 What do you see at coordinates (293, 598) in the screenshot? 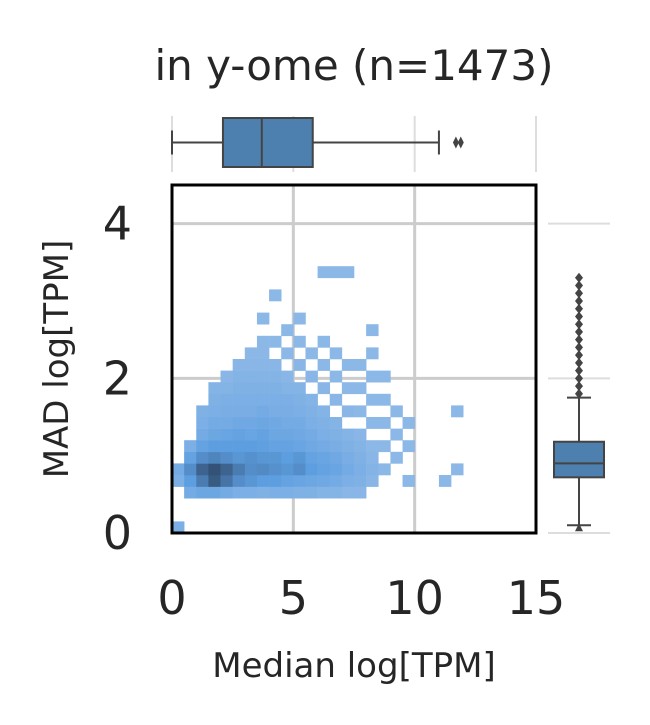
I see `x-tick-label: 5` at bounding box center [293, 598].